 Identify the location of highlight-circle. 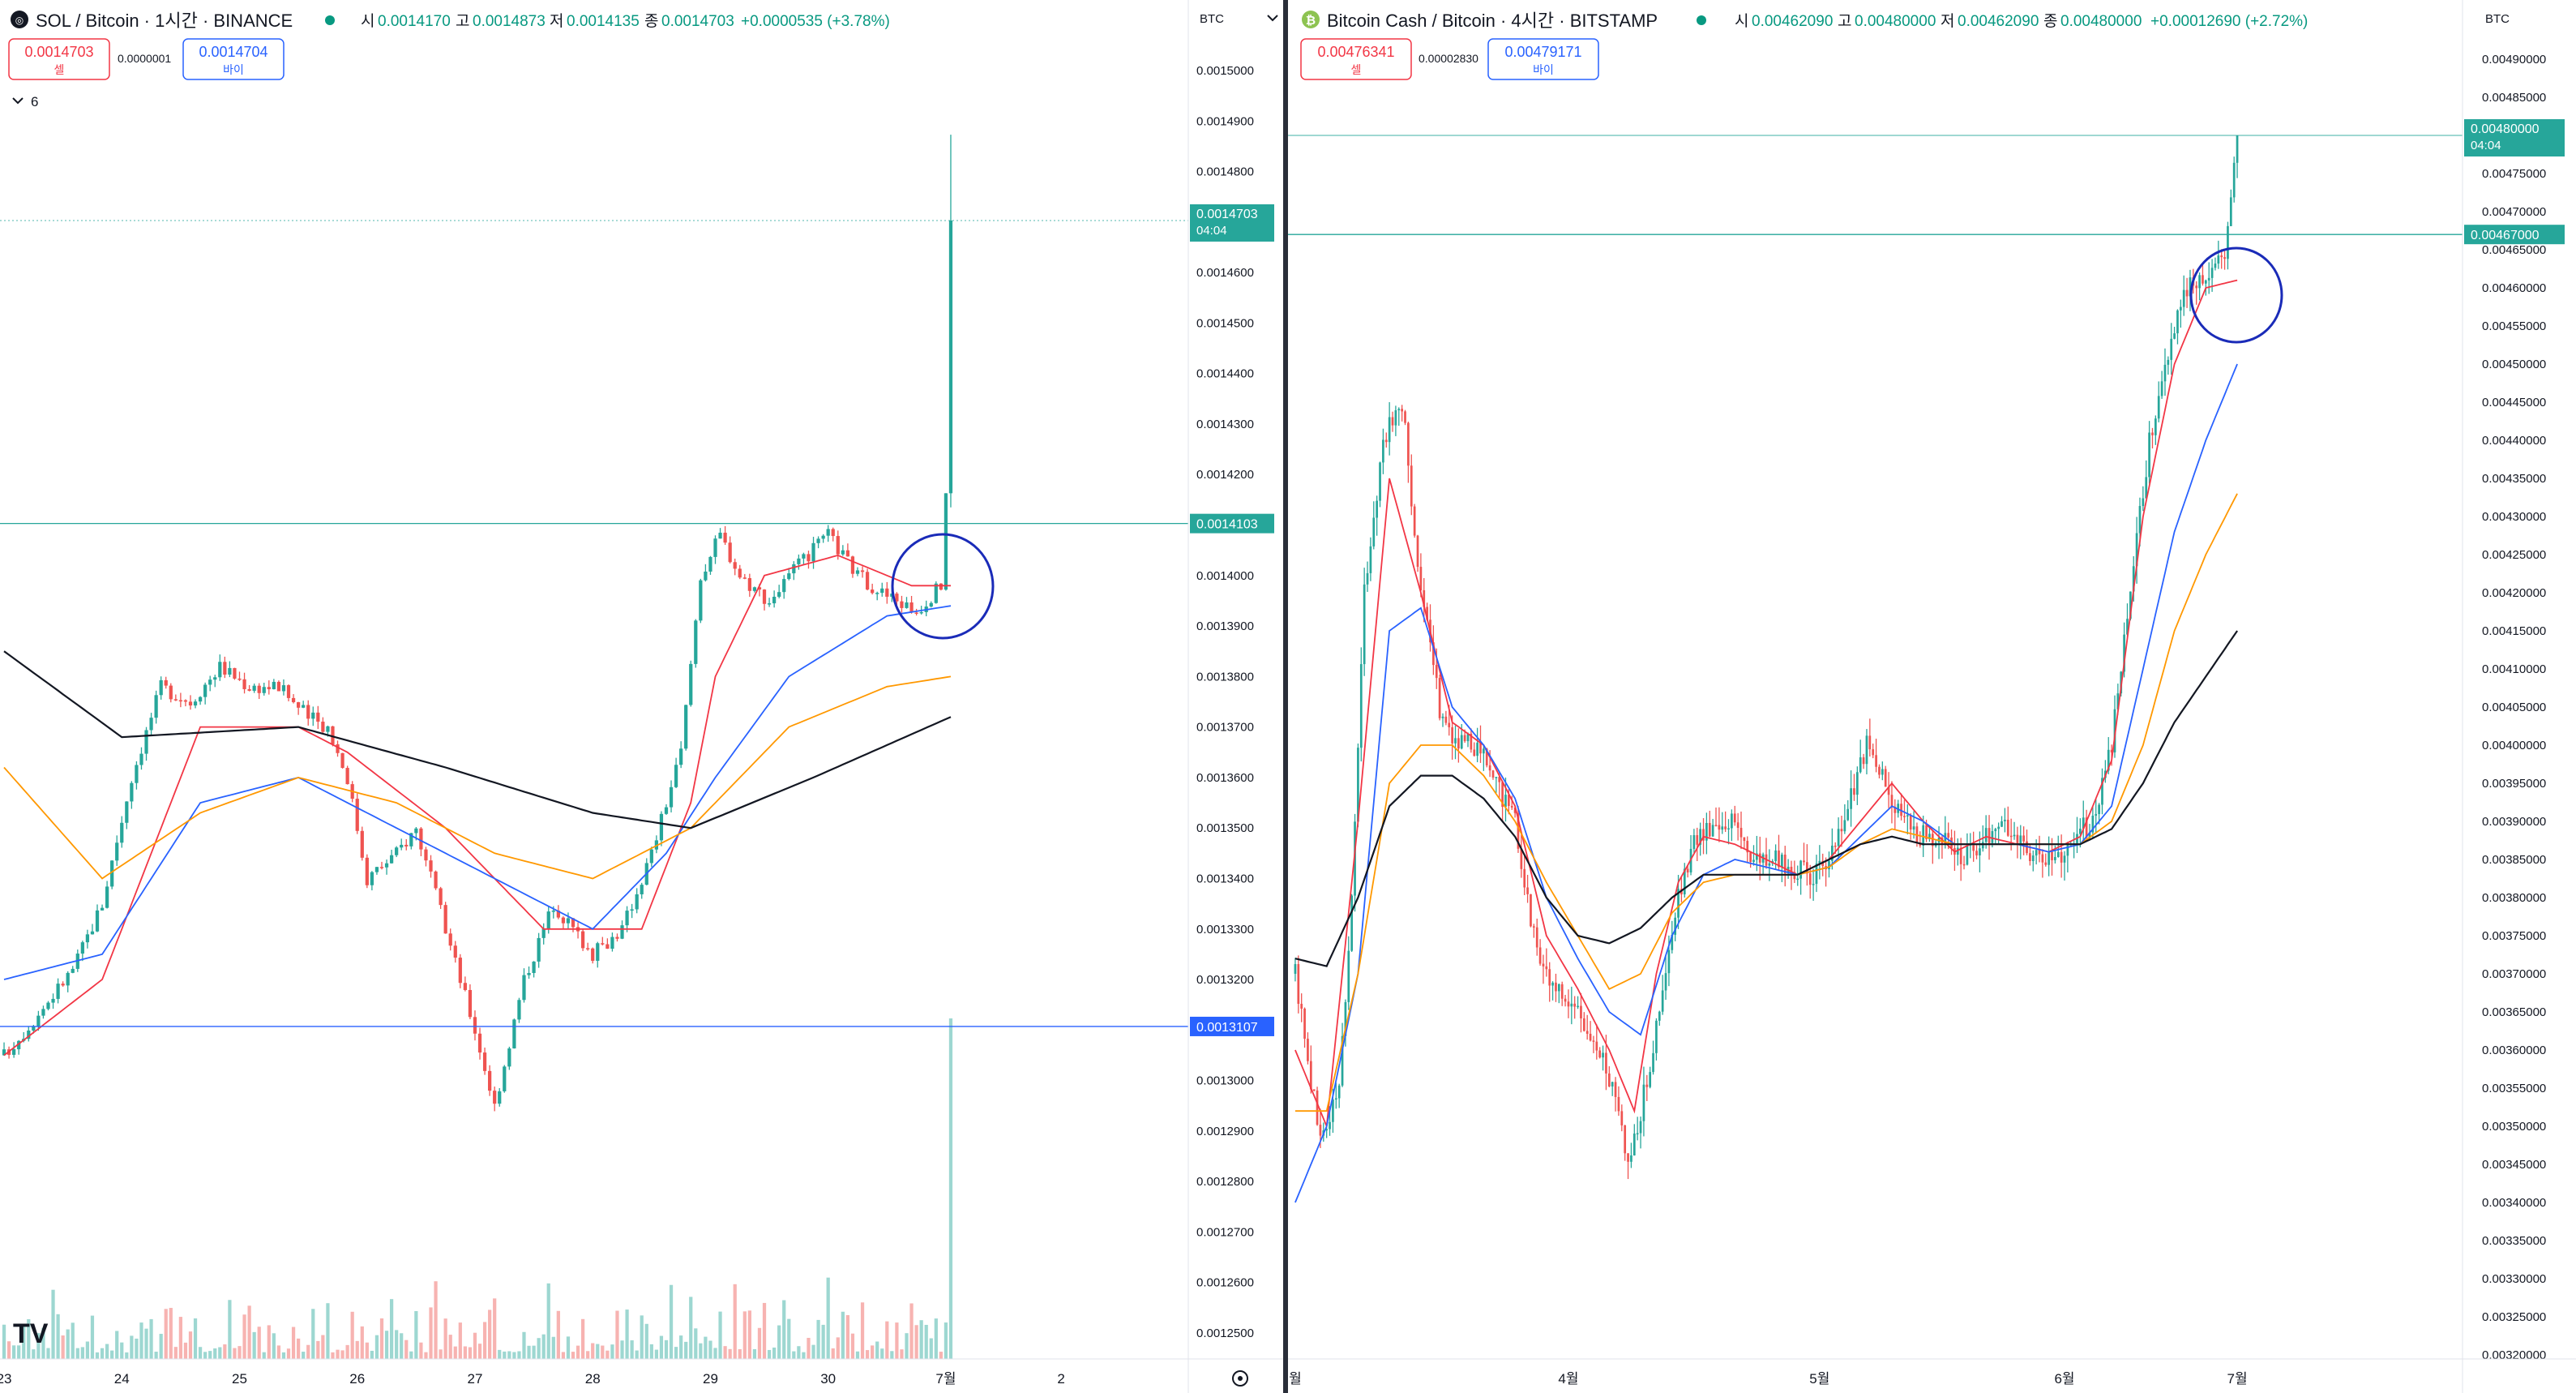
(2236, 295).